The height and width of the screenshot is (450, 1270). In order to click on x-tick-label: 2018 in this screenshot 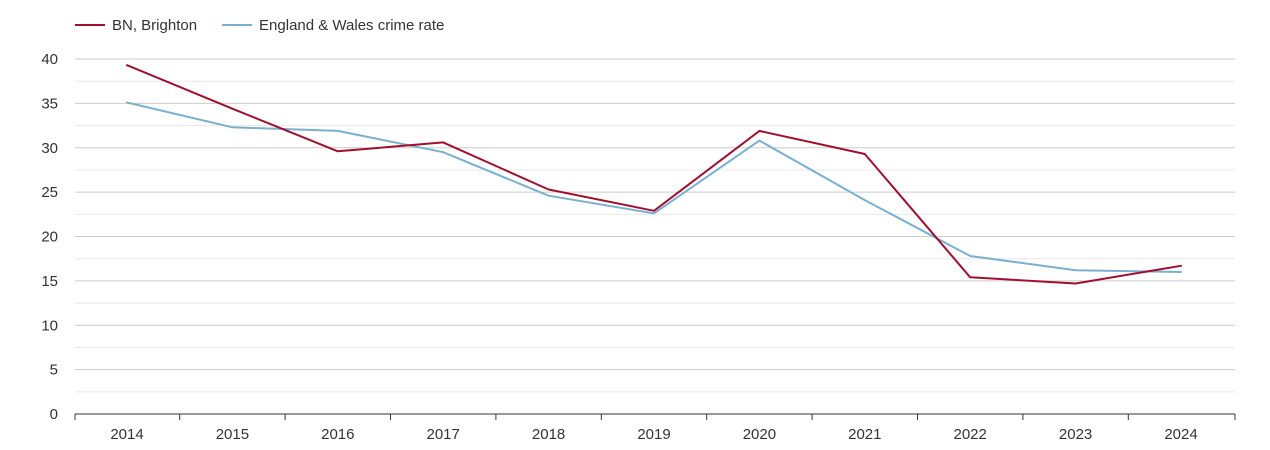, I will do `click(548, 434)`.